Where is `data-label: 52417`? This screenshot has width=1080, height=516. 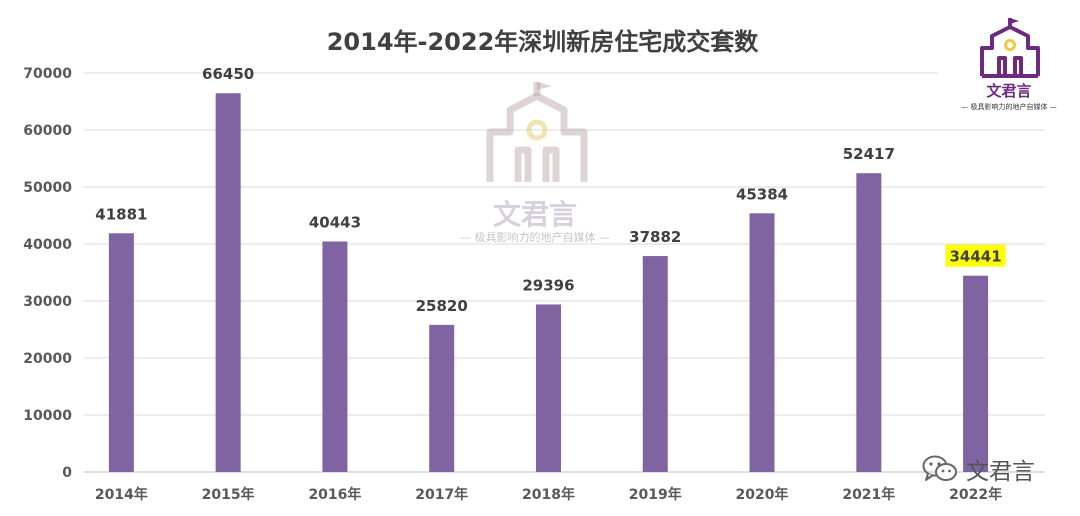
data-label: 52417 is located at coordinates (869, 154).